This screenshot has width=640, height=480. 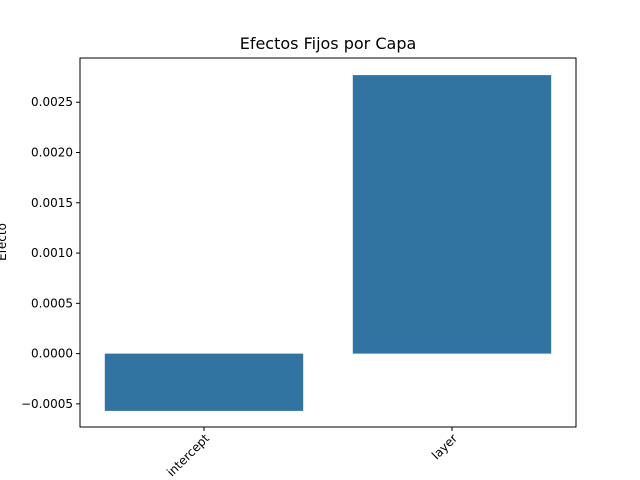 What do you see at coordinates (52, 203) in the screenshot?
I see `y-tick-label: 0.0015` at bounding box center [52, 203].